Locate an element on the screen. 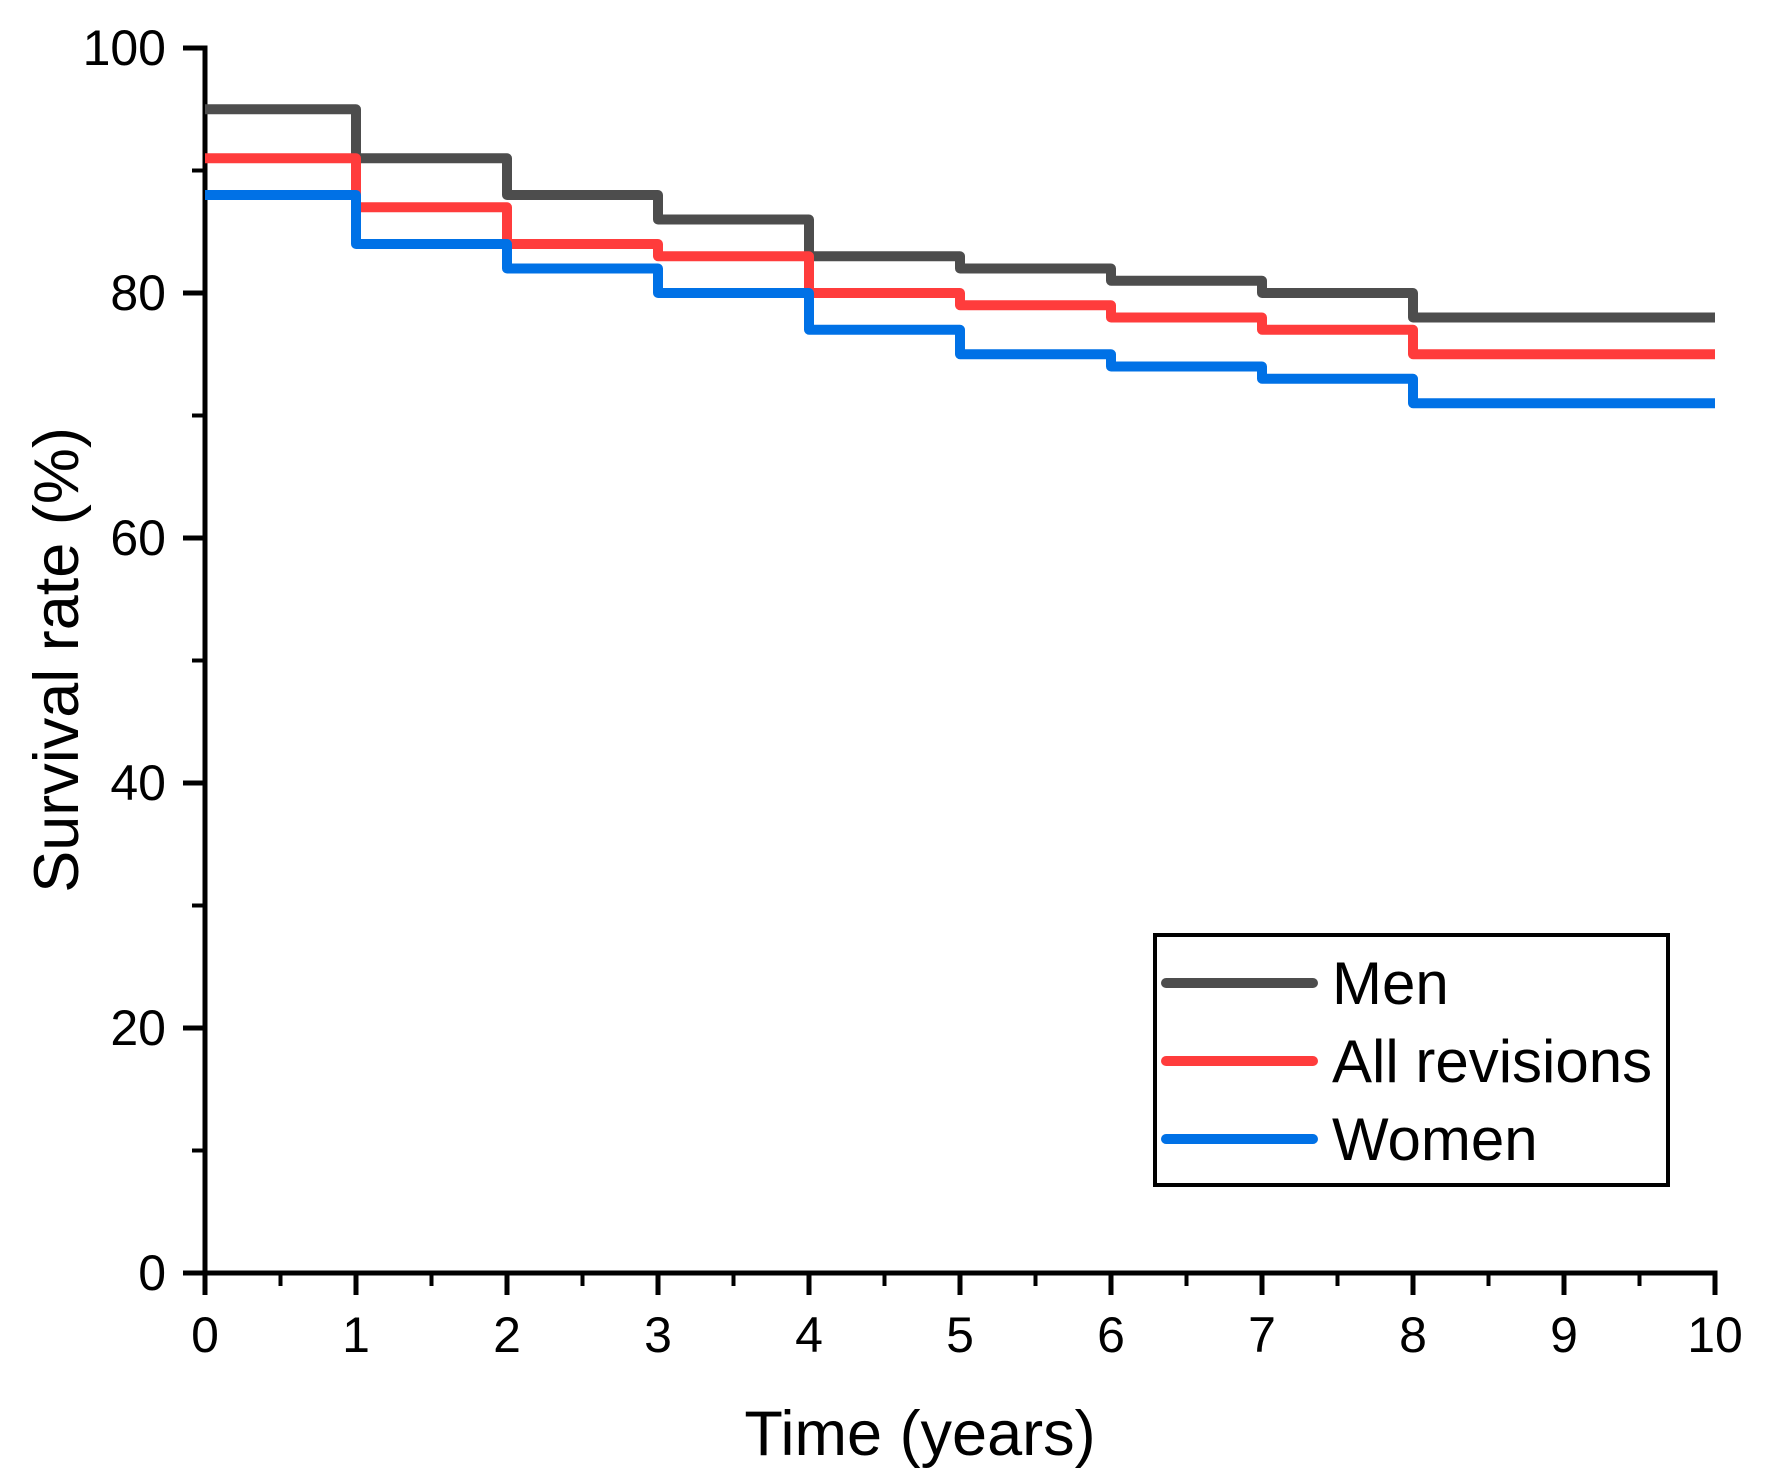 Image resolution: width=1776 pixels, height=1484 pixels. series-path-women is located at coordinates (960, 299).